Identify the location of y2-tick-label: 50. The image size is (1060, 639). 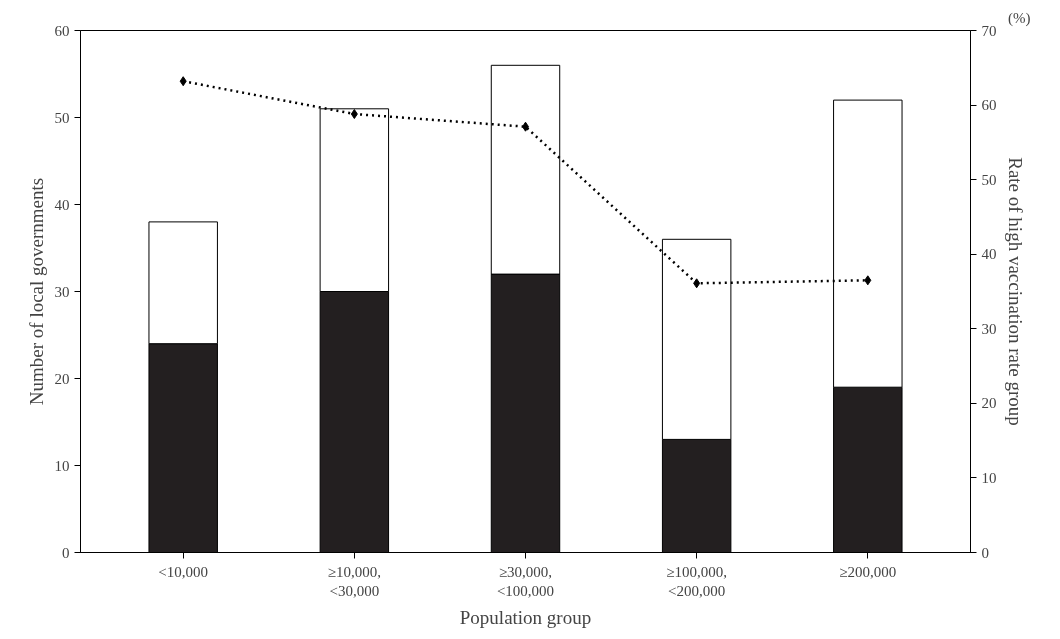
(989, 179).